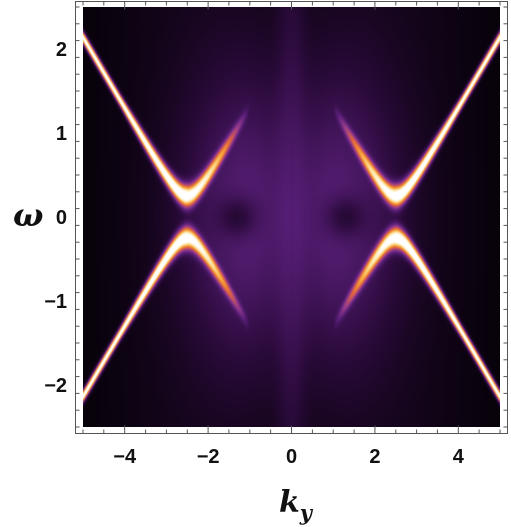 This screenshot has width=511, height=527. What do you see at coordinates (61, 218) in the screenshot?
I see `y-tick-label: 0` at bounding box center [61, 218].